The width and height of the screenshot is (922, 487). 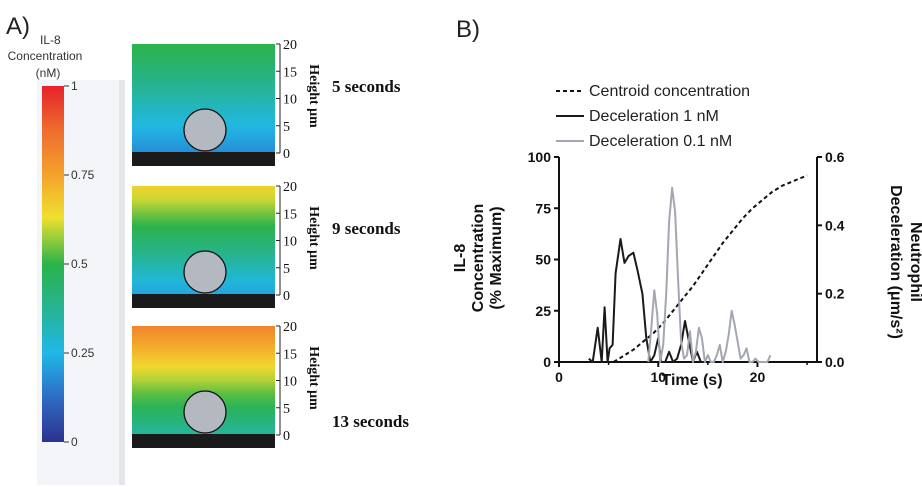 What do you see at coordinates (543, 260) in the screenshot?
I see `y-left-tick-label: 50` at bounding box center [543, 260].